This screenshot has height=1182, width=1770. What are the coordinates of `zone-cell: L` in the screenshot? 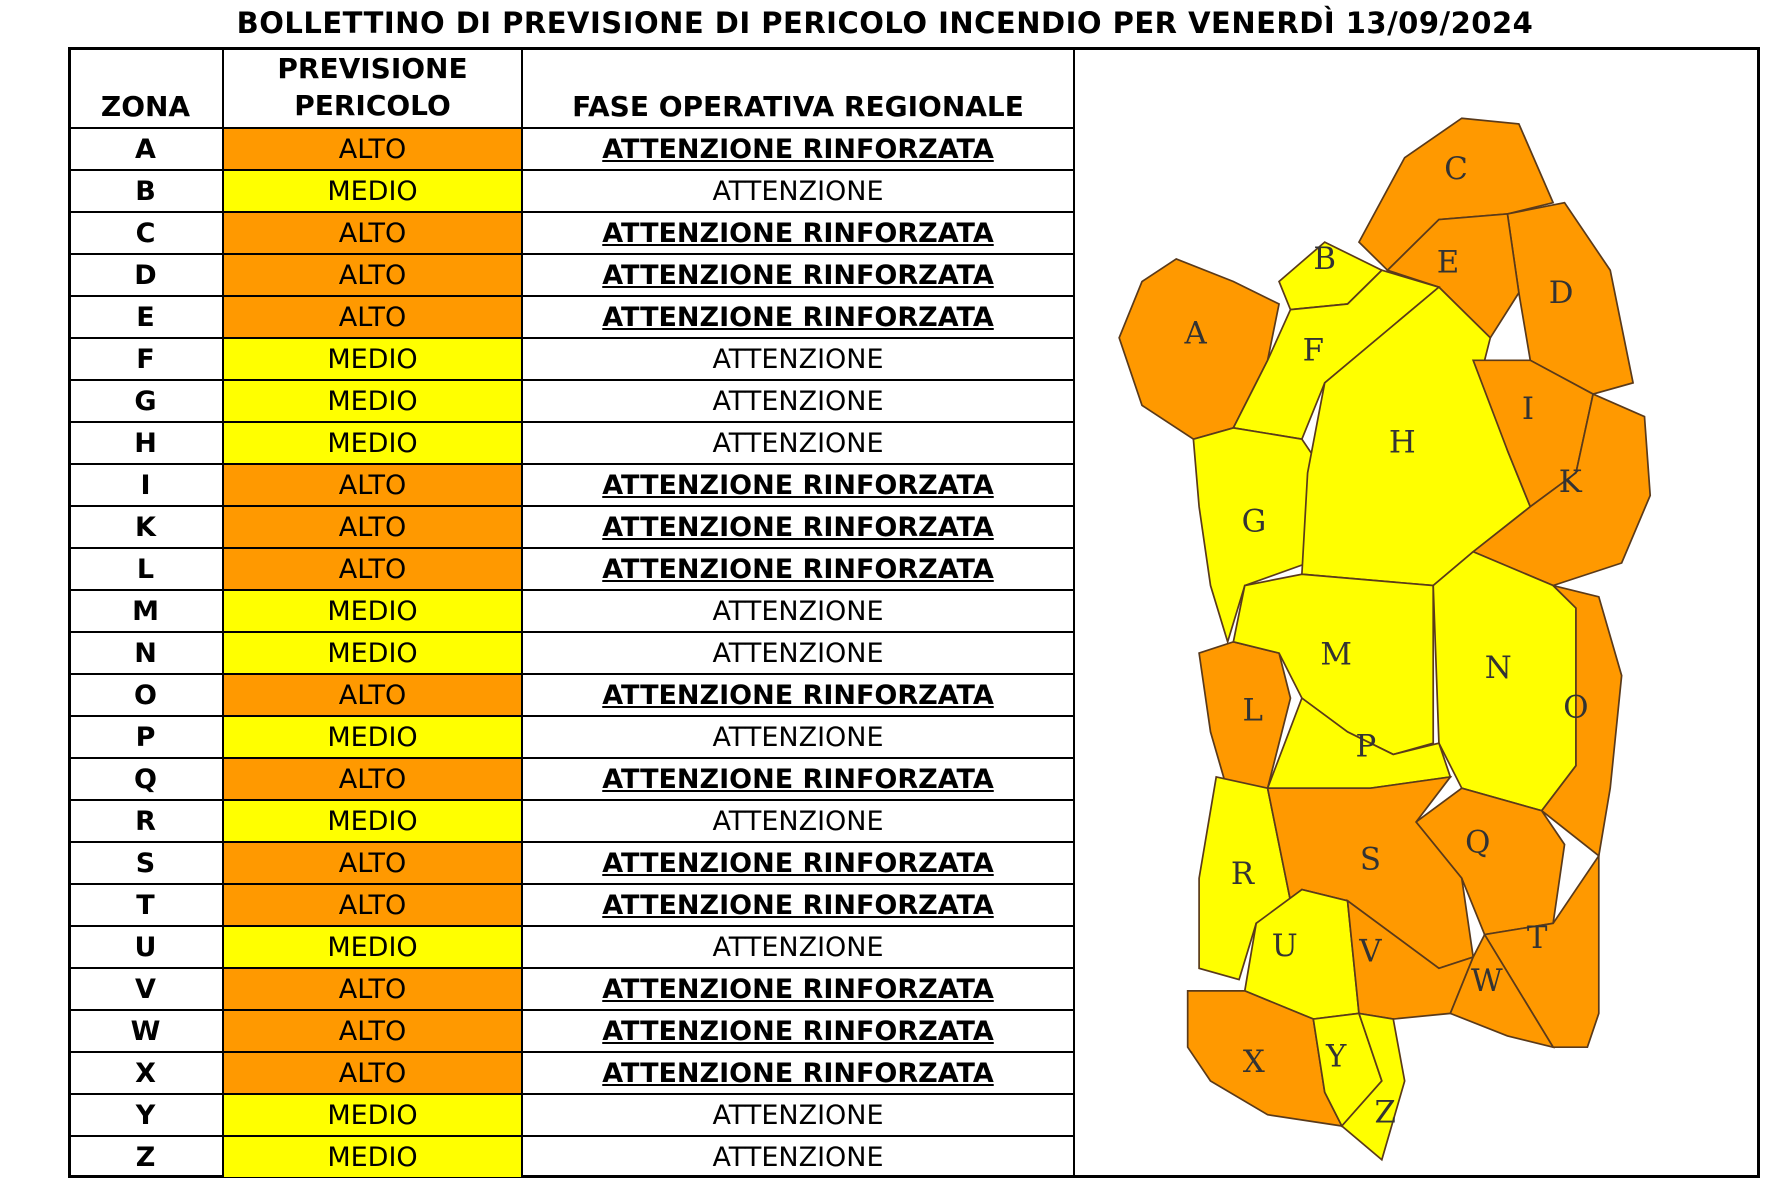 It's located at (145, 569).